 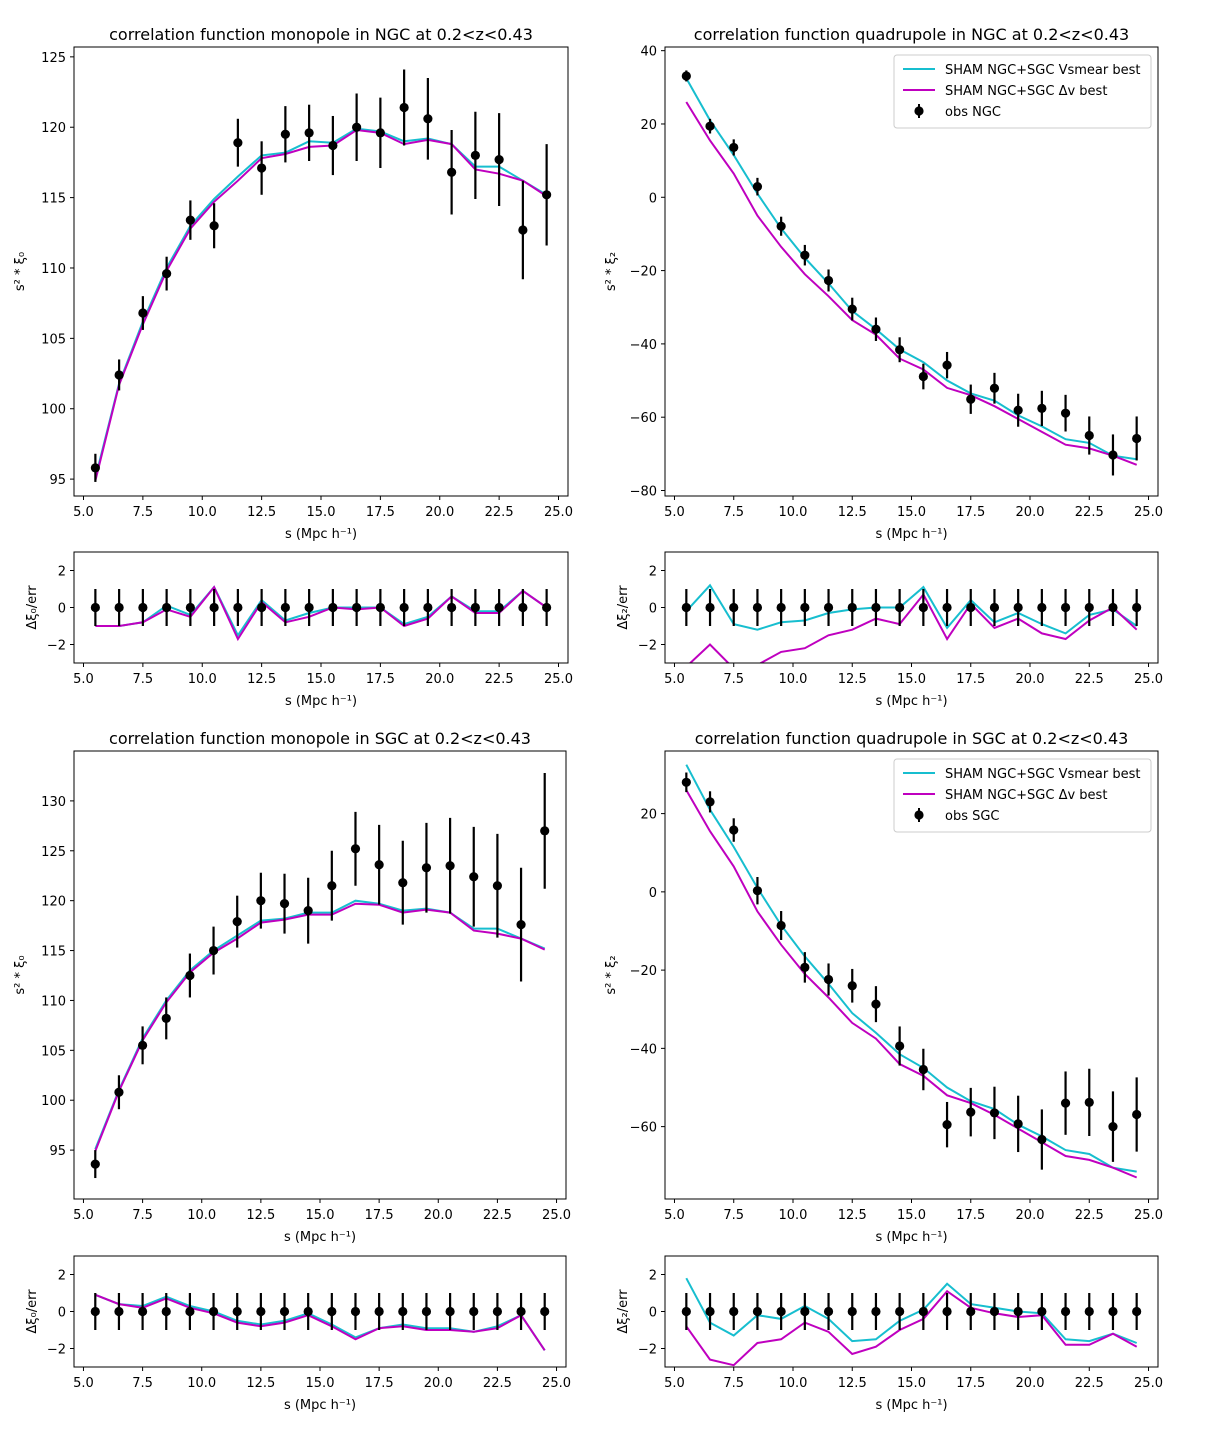 What do you see at coordinates (1042, 774) in the screenshot?
I see `legend-entry-label: SHAM NGC+SGC Vsmear best` at bounding box center [1042, 774].